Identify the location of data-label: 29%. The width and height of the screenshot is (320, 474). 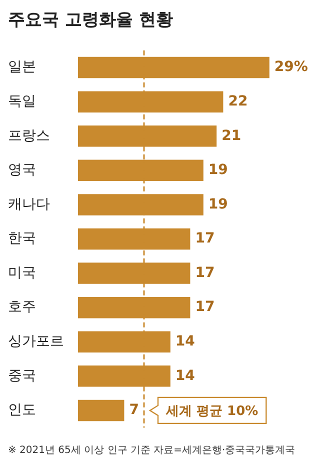
(291, 67).